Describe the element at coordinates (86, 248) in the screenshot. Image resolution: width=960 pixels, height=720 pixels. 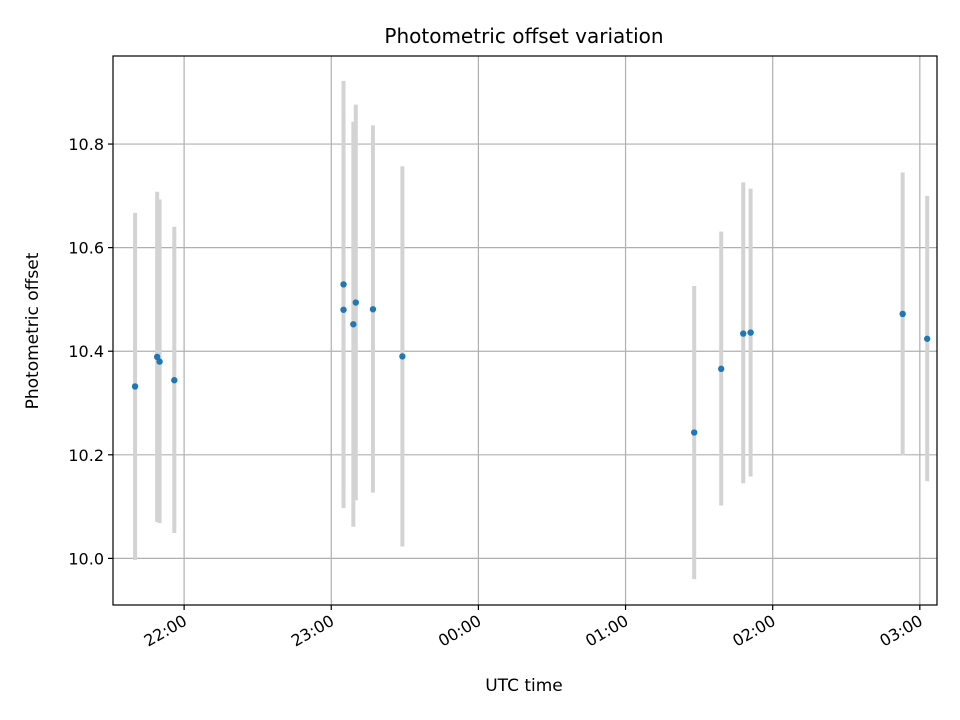
I see `y-tick-label: 10.6` at that location.